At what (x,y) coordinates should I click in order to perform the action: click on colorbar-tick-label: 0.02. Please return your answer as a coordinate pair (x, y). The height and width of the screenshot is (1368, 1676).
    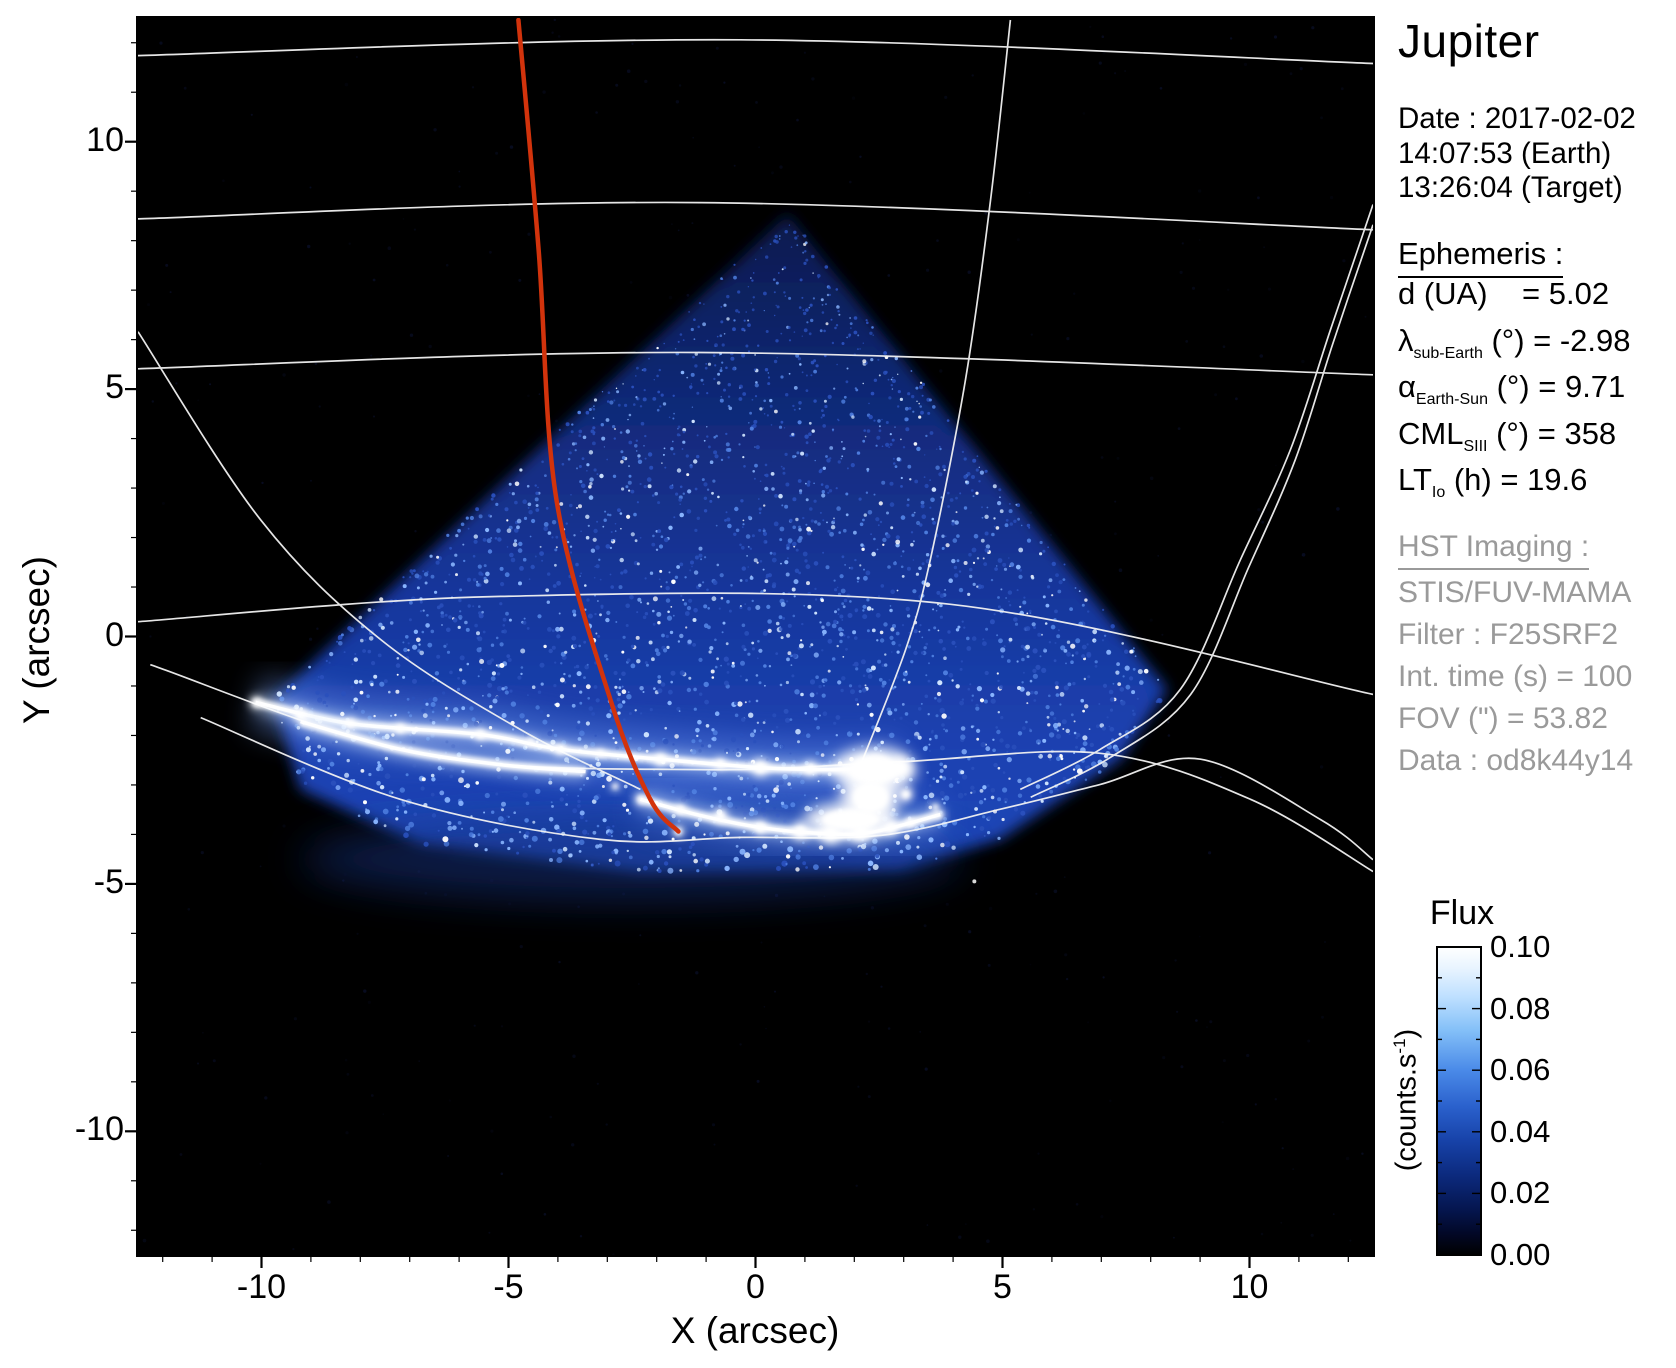
    Looking at the image, I should click on (1520, 1193).